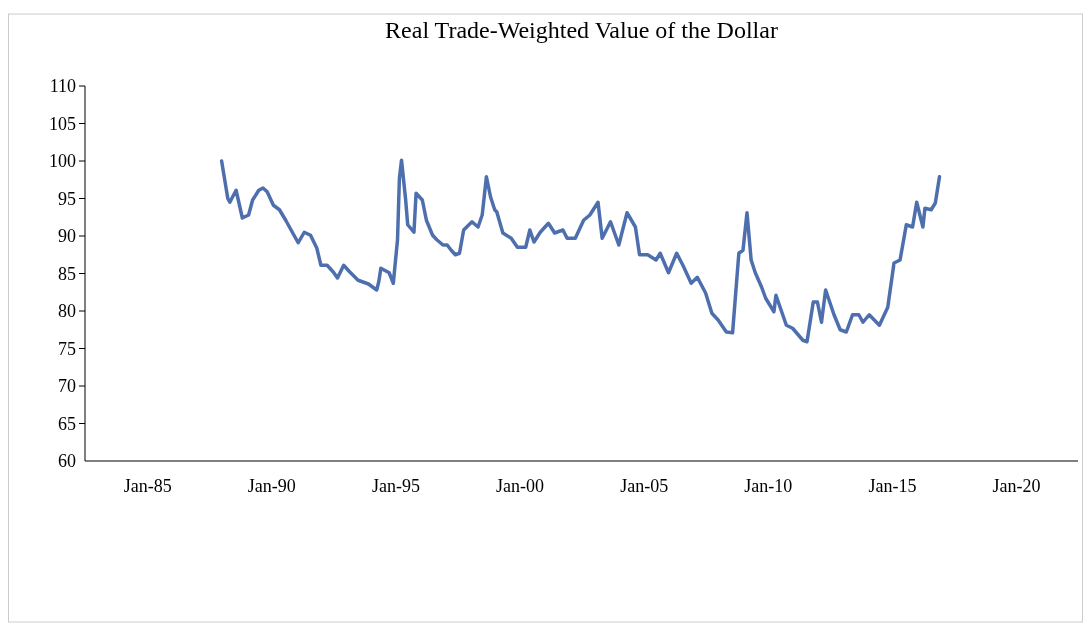 The width and height of the screenshot is (1091, 623). I want to click on x-tick-label: Jan-90, so click(271, 485).